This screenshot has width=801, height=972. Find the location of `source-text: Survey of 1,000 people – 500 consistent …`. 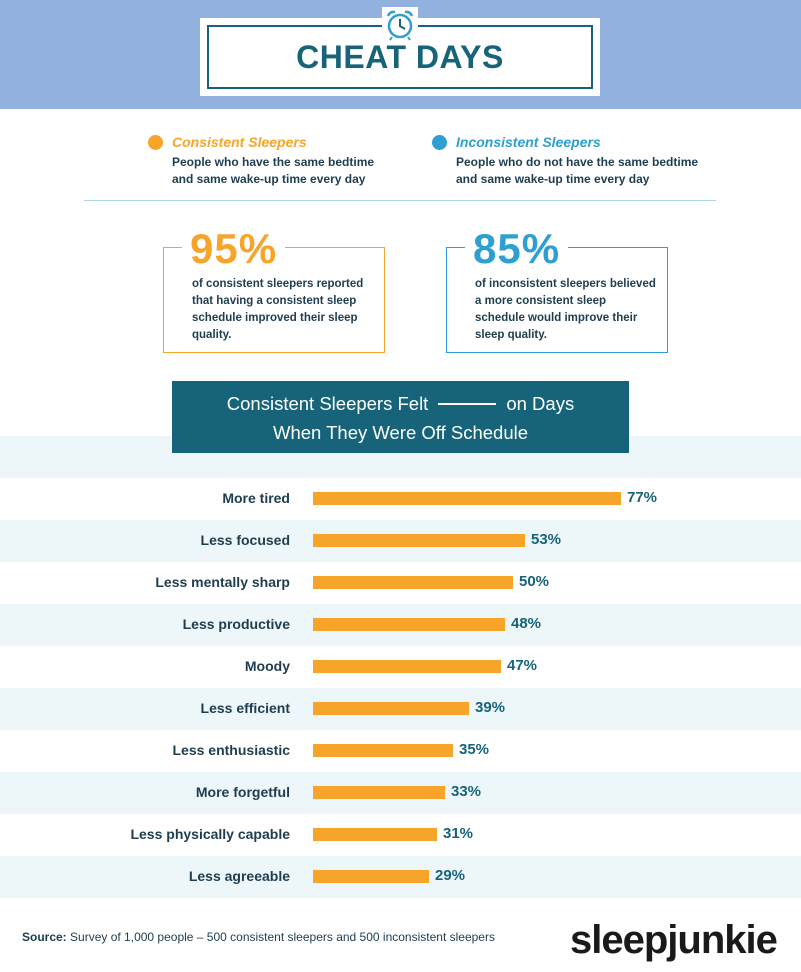

source-text: Survey of 1,000 people – 500 consistent … is located at coordinates (282, 937).